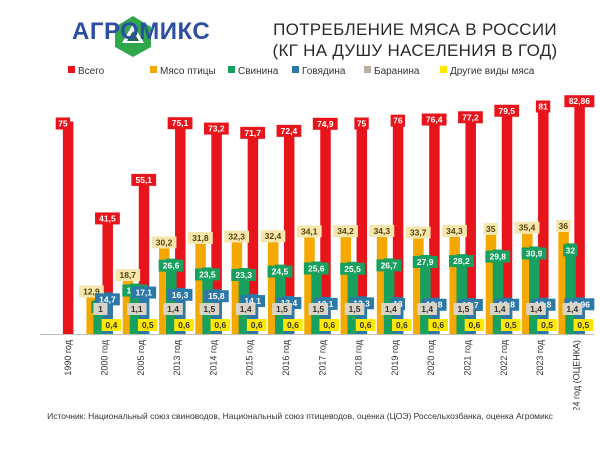 This screenshot has width=600, height=450. Describe the element at coordinates (250, 357) in the screenshot. I see `category-label: 2015 год` at that location.